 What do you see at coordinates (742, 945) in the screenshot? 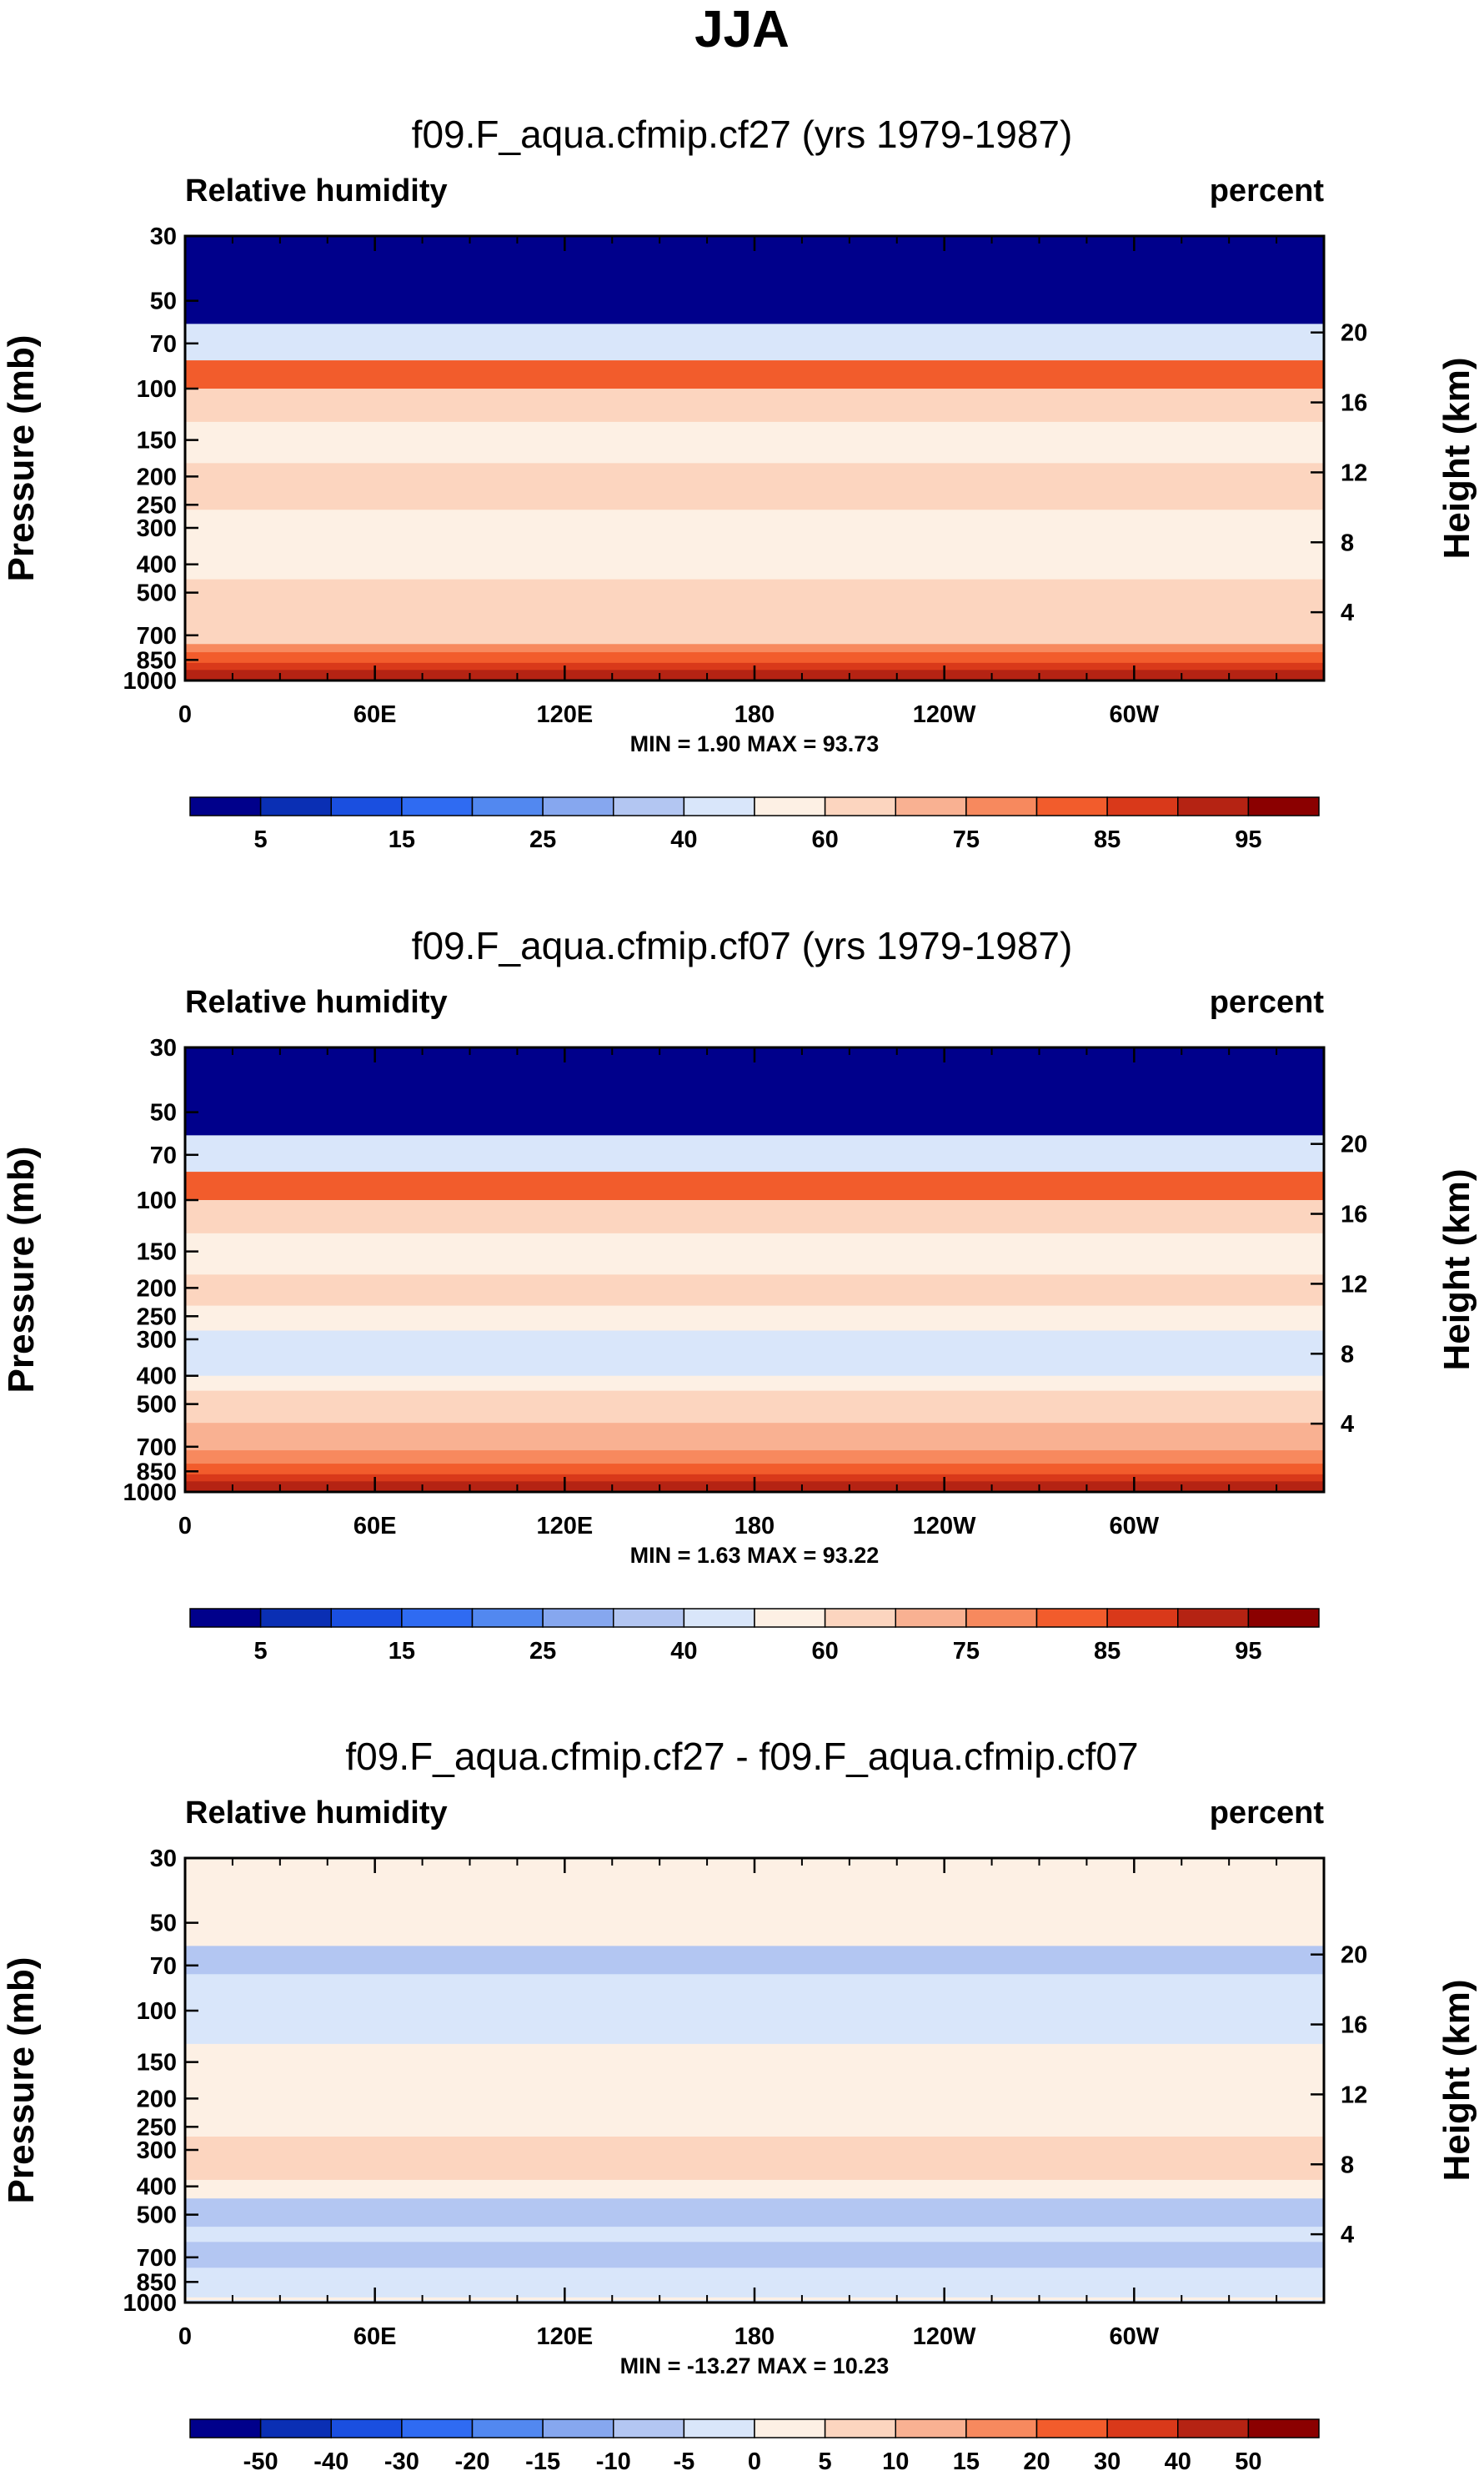
I see `panel-title: f09.F_aqua.cfmip.cf07 (yrs 1979-1987)` at bounding box center [742, 945].